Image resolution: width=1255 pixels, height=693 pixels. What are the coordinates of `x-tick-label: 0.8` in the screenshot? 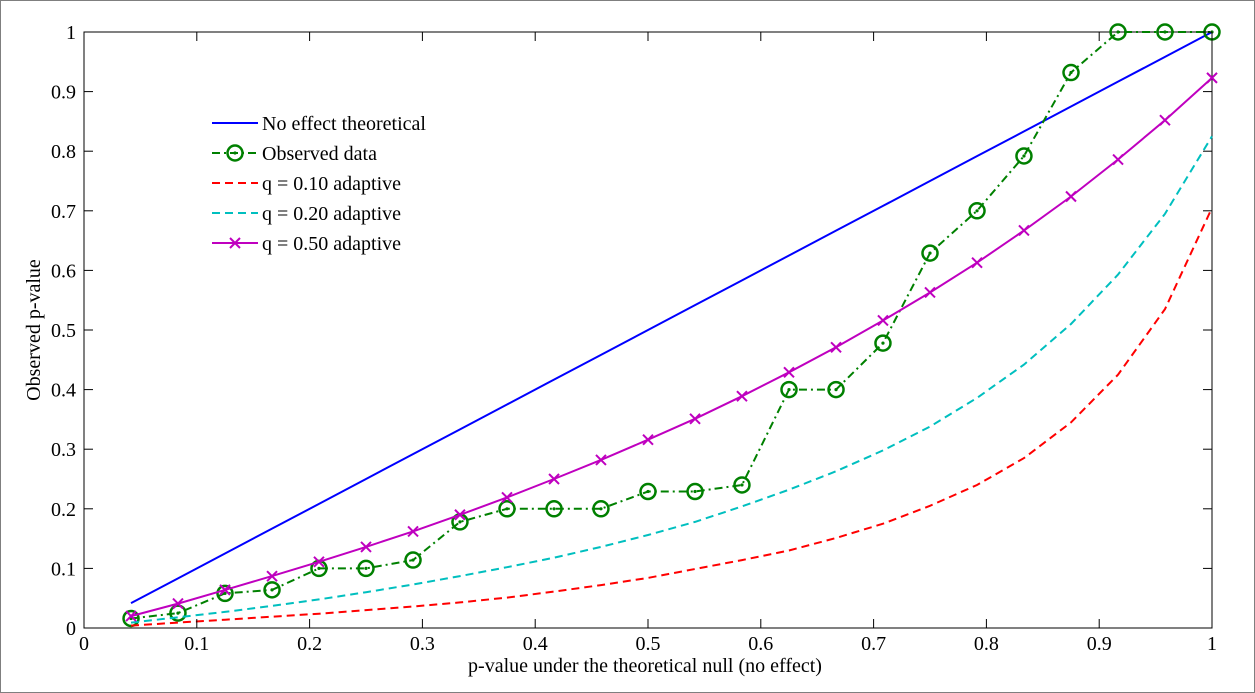 It's located at (986, 644).